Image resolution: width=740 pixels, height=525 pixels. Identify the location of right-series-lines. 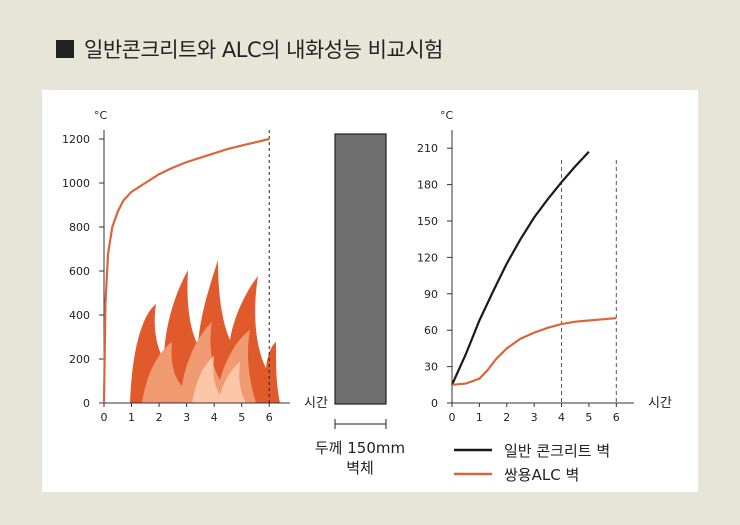
(533, 268).